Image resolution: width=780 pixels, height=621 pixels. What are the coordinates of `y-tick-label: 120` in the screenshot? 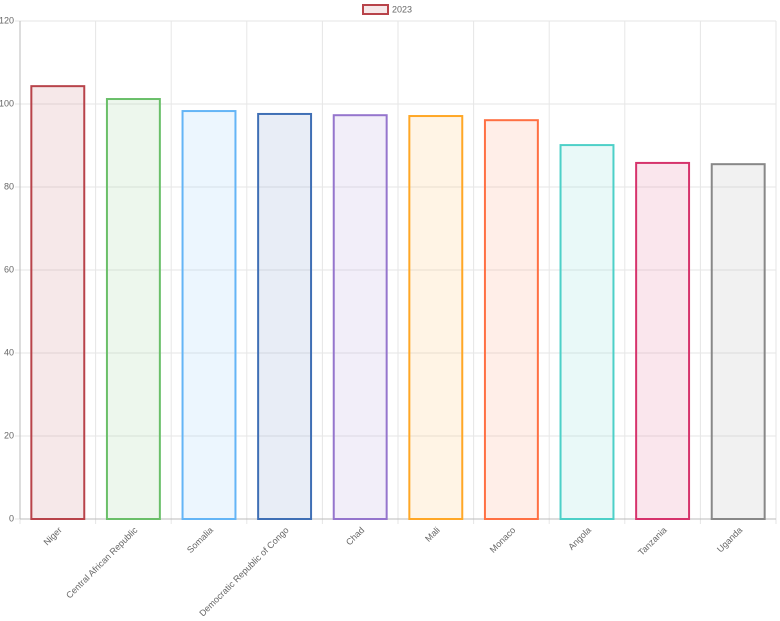 It's located at (7, 20).